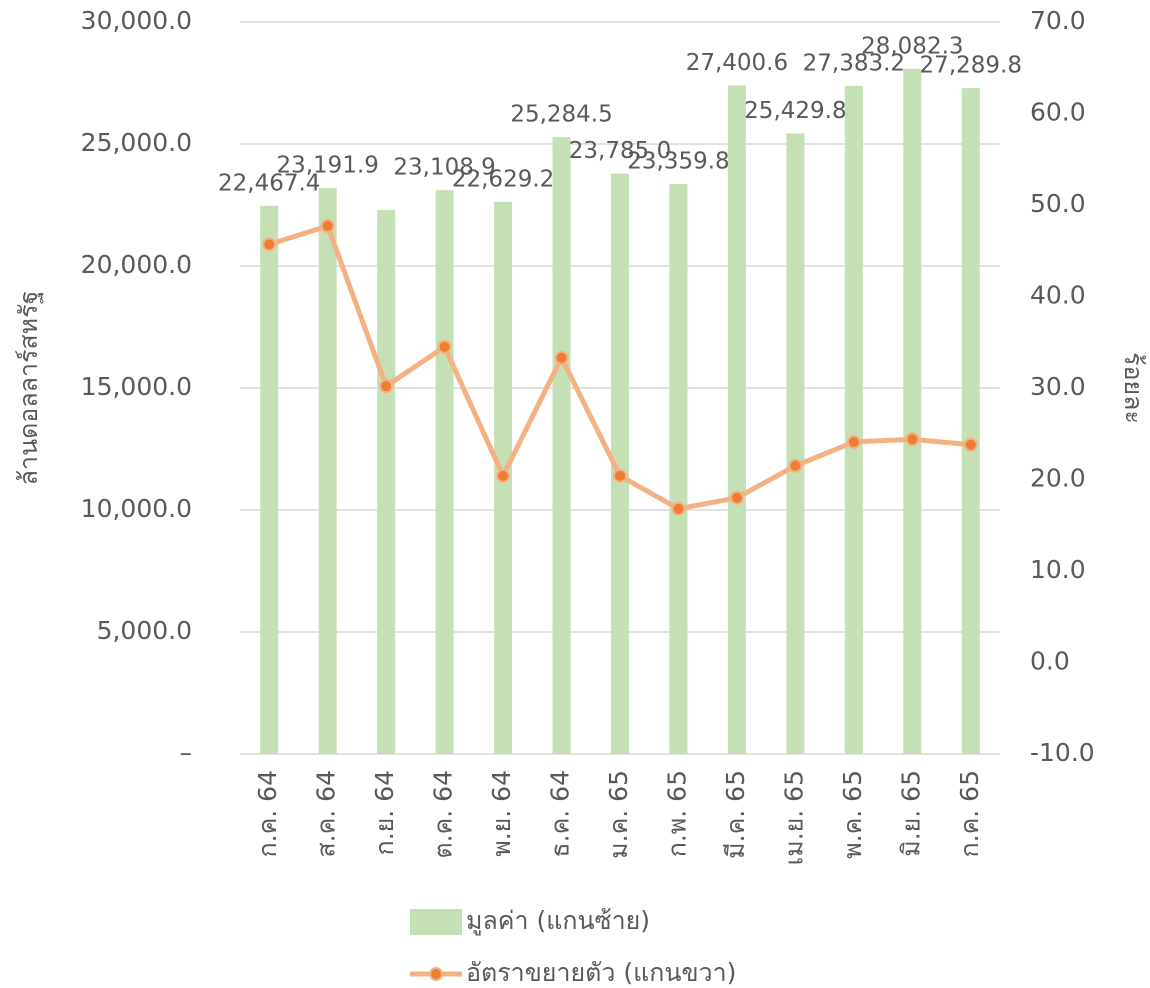  I want to click on legend-label: มูลค่า (แกนซ้าย), so click(558, 921).